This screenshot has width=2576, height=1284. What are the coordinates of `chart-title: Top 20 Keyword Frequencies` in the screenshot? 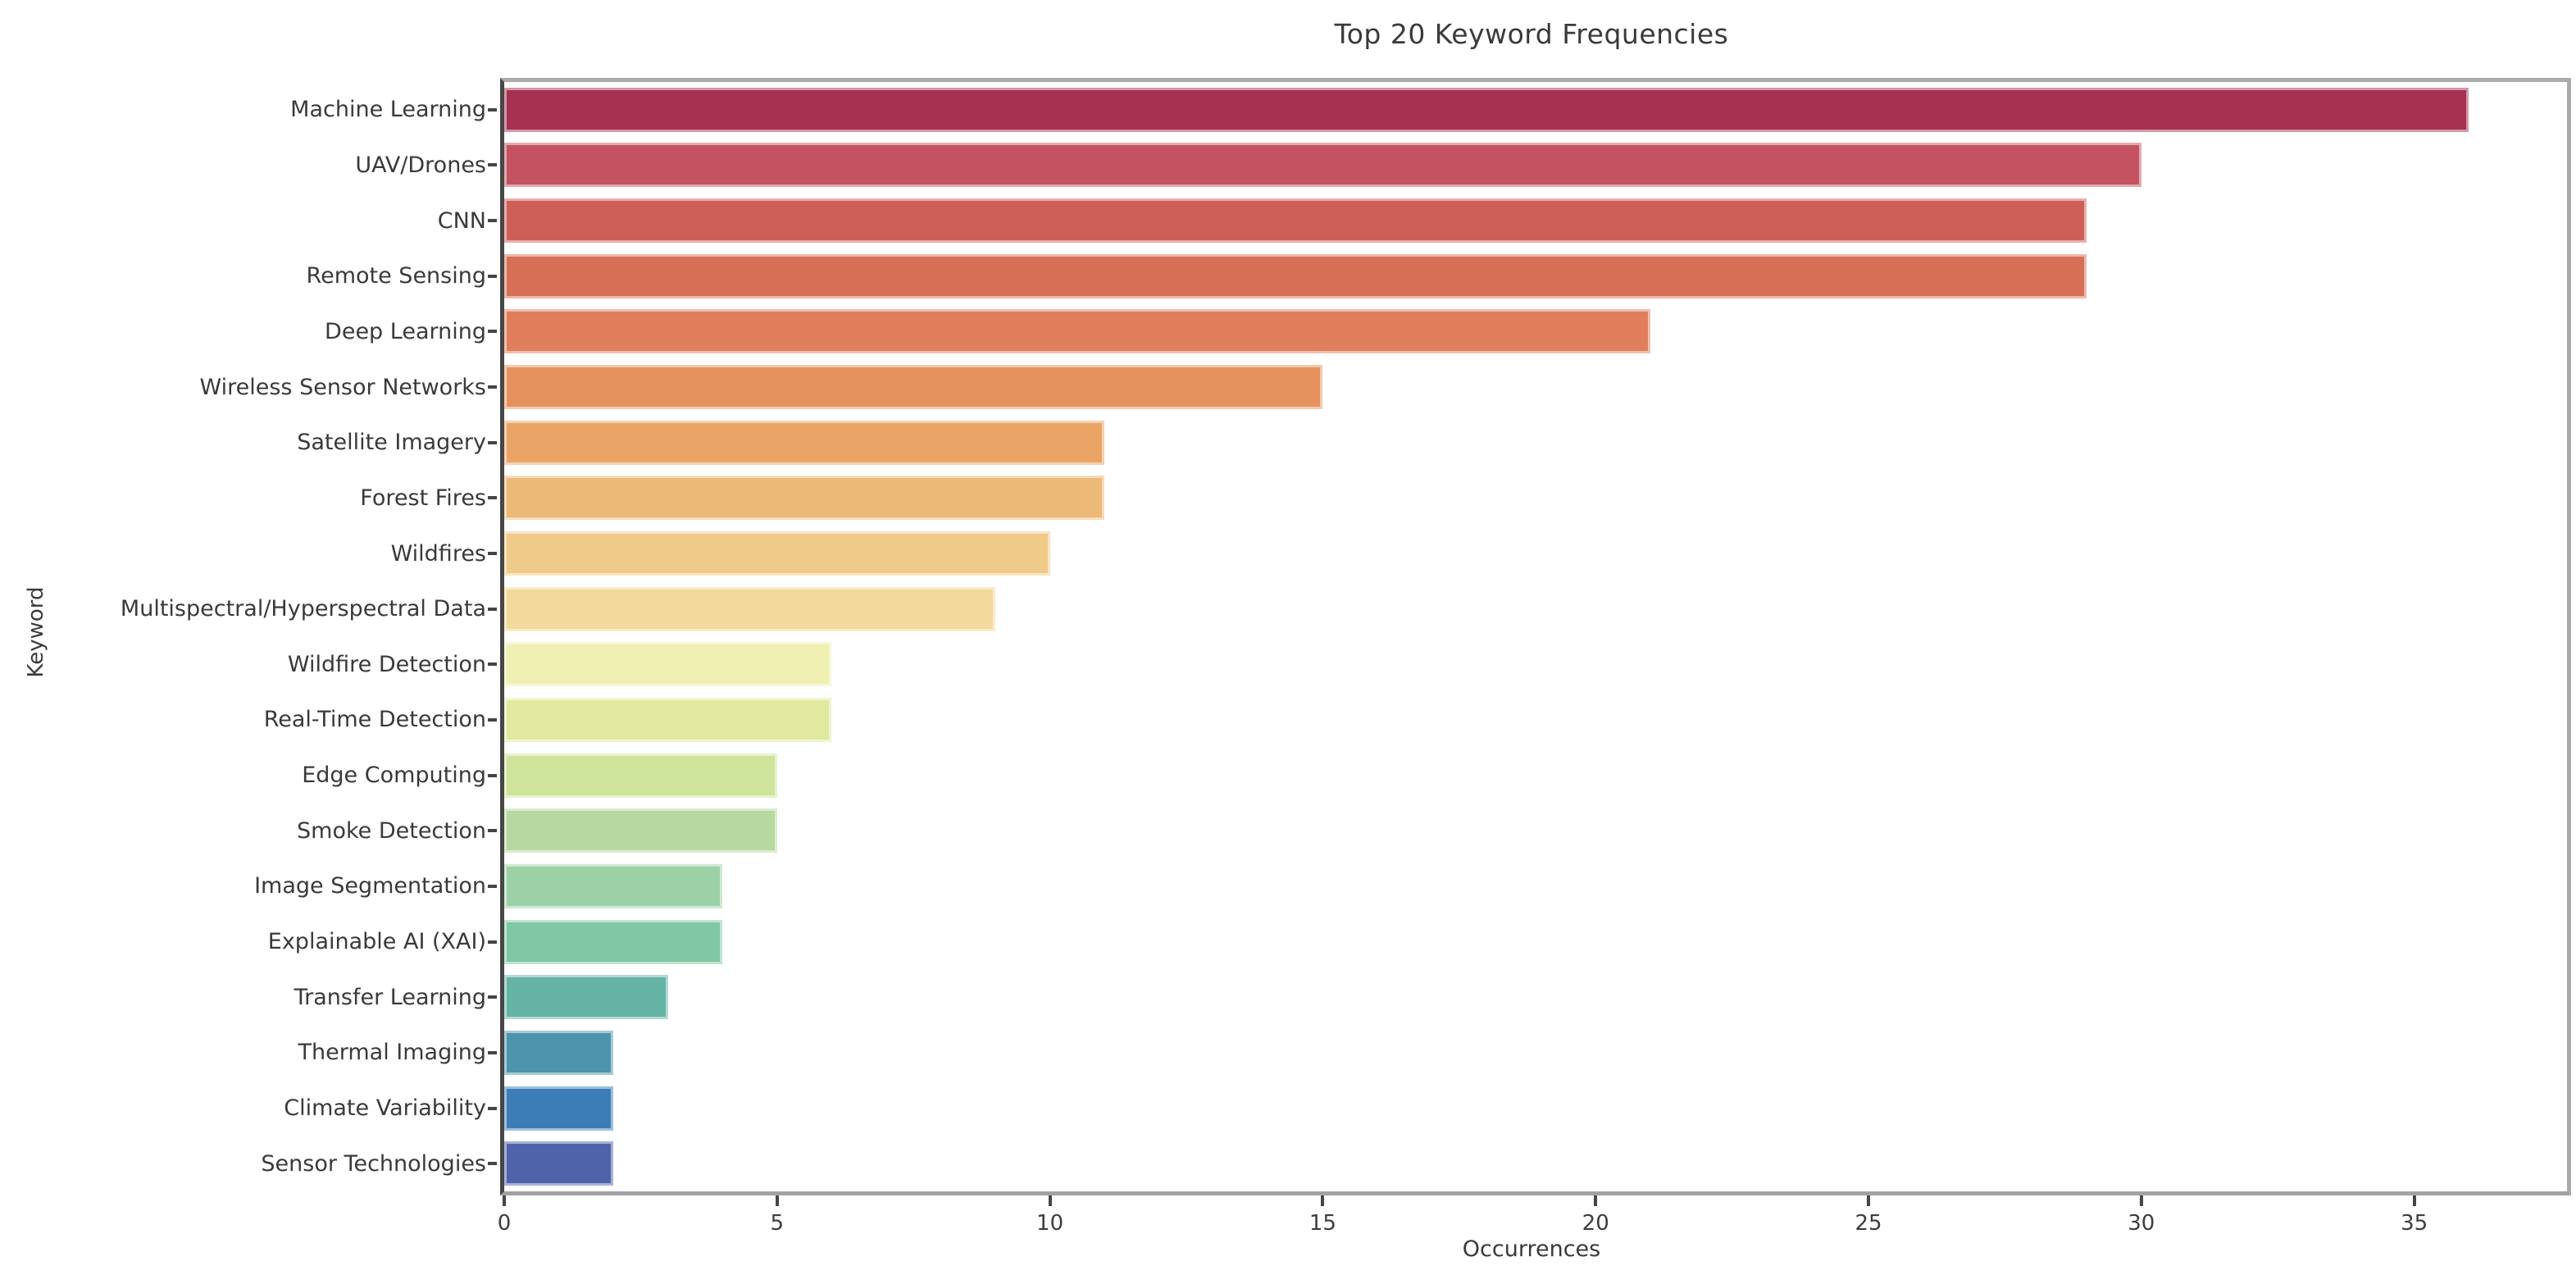 It's located at (1531, 34).